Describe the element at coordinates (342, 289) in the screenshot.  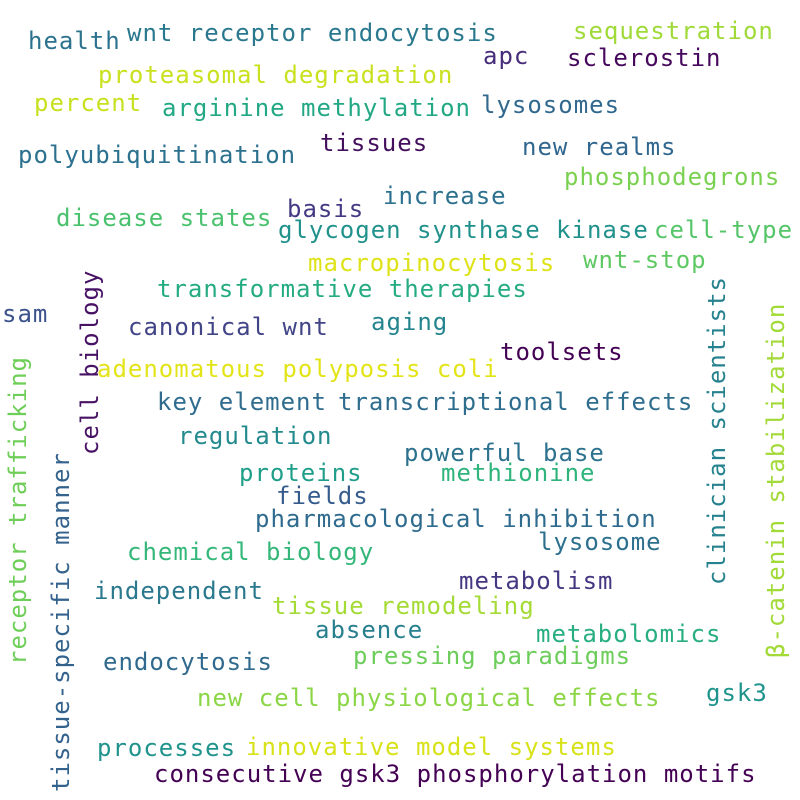
I see `word-transformative-therapies: transformative therapies` at that location.